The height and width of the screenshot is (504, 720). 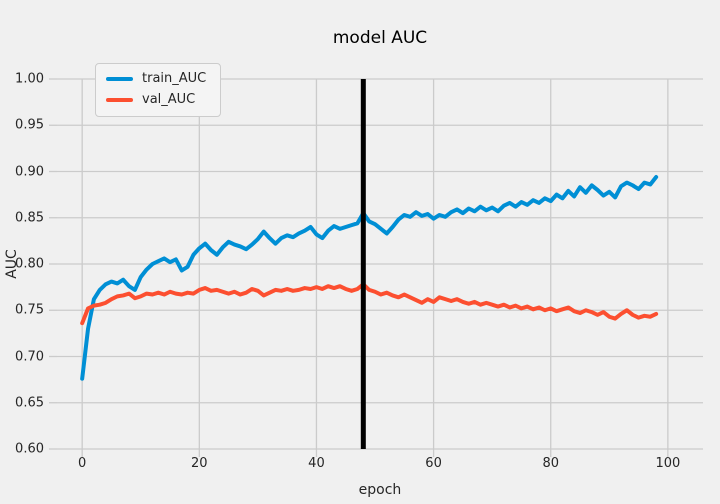 What do you see at coordinates (82, 463) in the screenshot?
I see `x-tick-label: 0` at bounding box center [82, 463].